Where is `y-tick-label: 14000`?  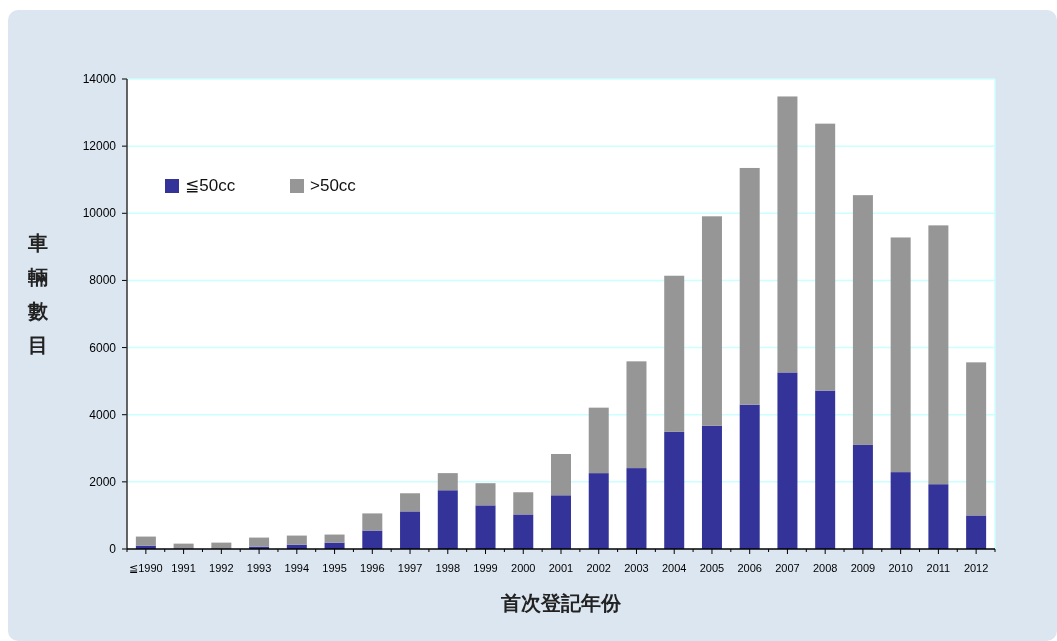
y-tick-label: 14000 is located at coordinates (99, 79).